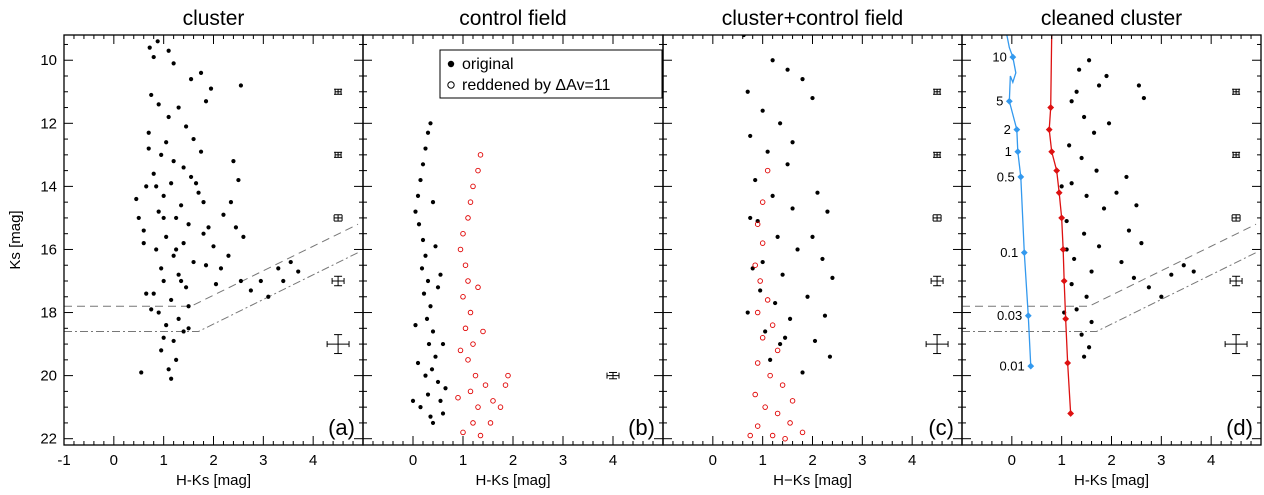 Image resolution: width=1264 pixels, height=495 pixels. Describe the element at coordinates (1239, 427) in the screenshot. I see `panel-label: (d)` at that location.